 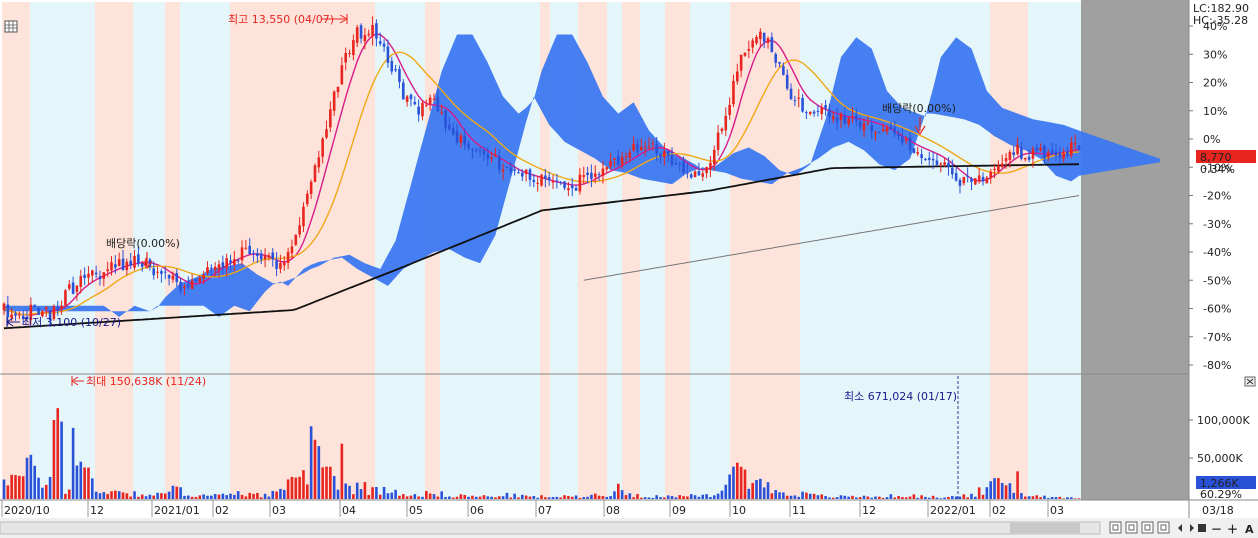 What do you see at coordinates (1217, 167) in the screenshot?
I see `price-tick-label: -10%` at bounding box center [1217, 167].